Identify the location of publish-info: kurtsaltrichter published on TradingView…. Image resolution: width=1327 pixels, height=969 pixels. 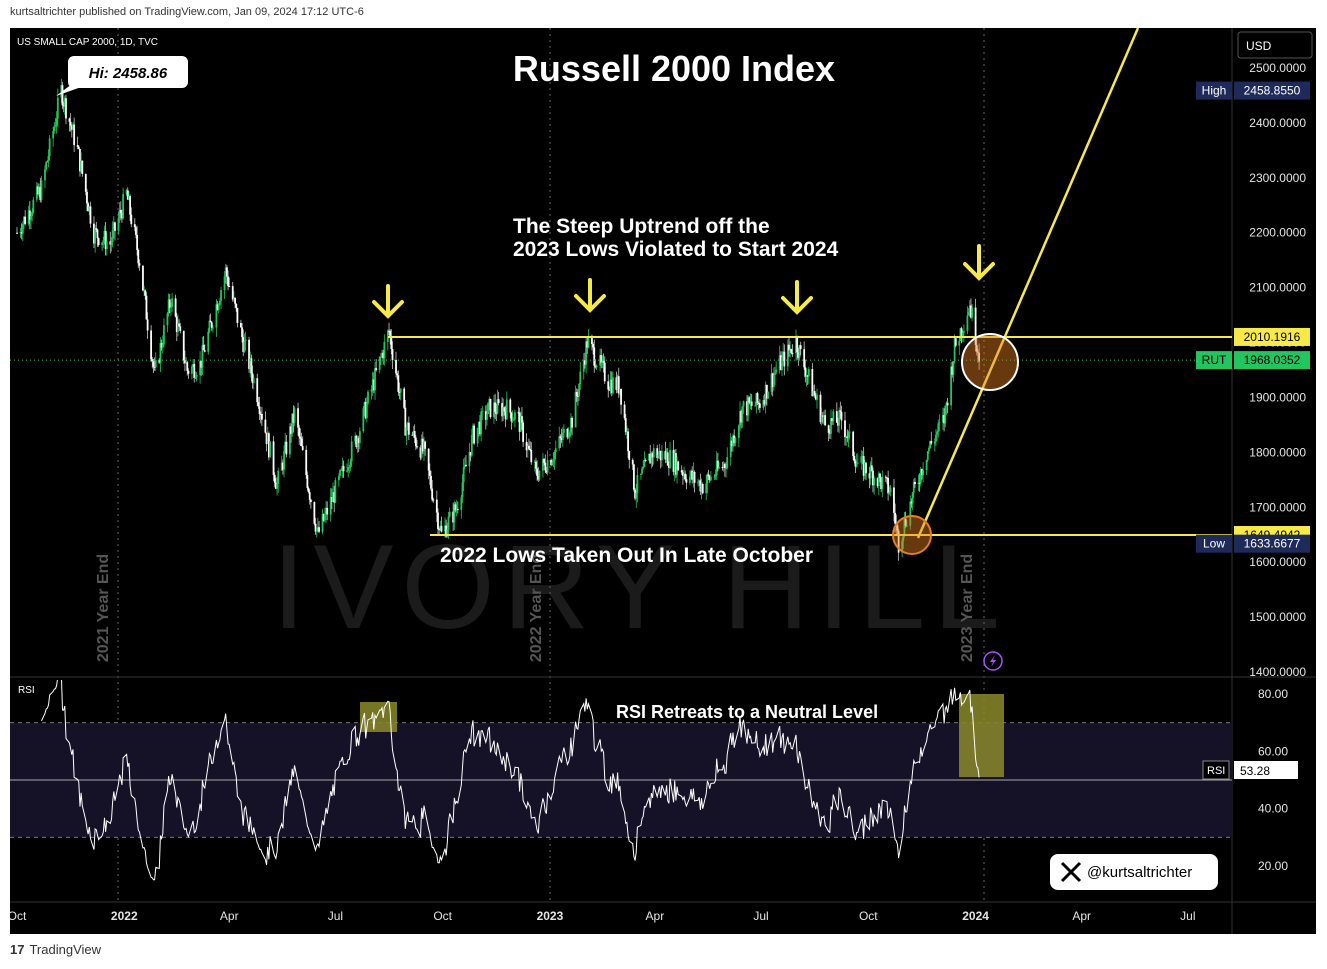
(187, 12).